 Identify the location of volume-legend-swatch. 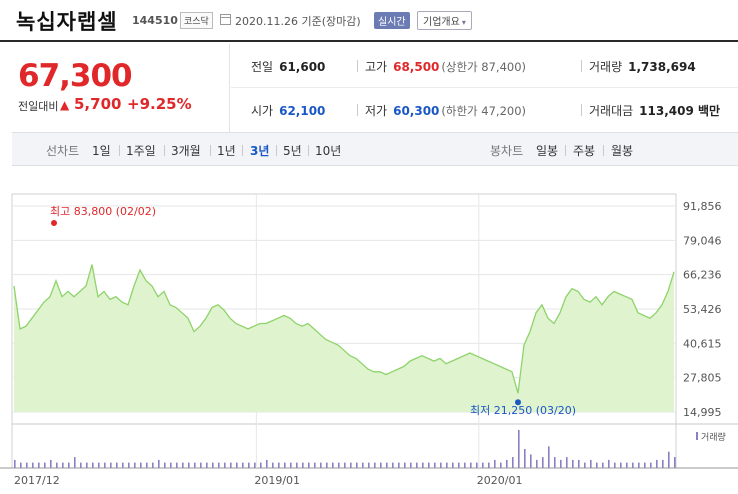
(697, 436).